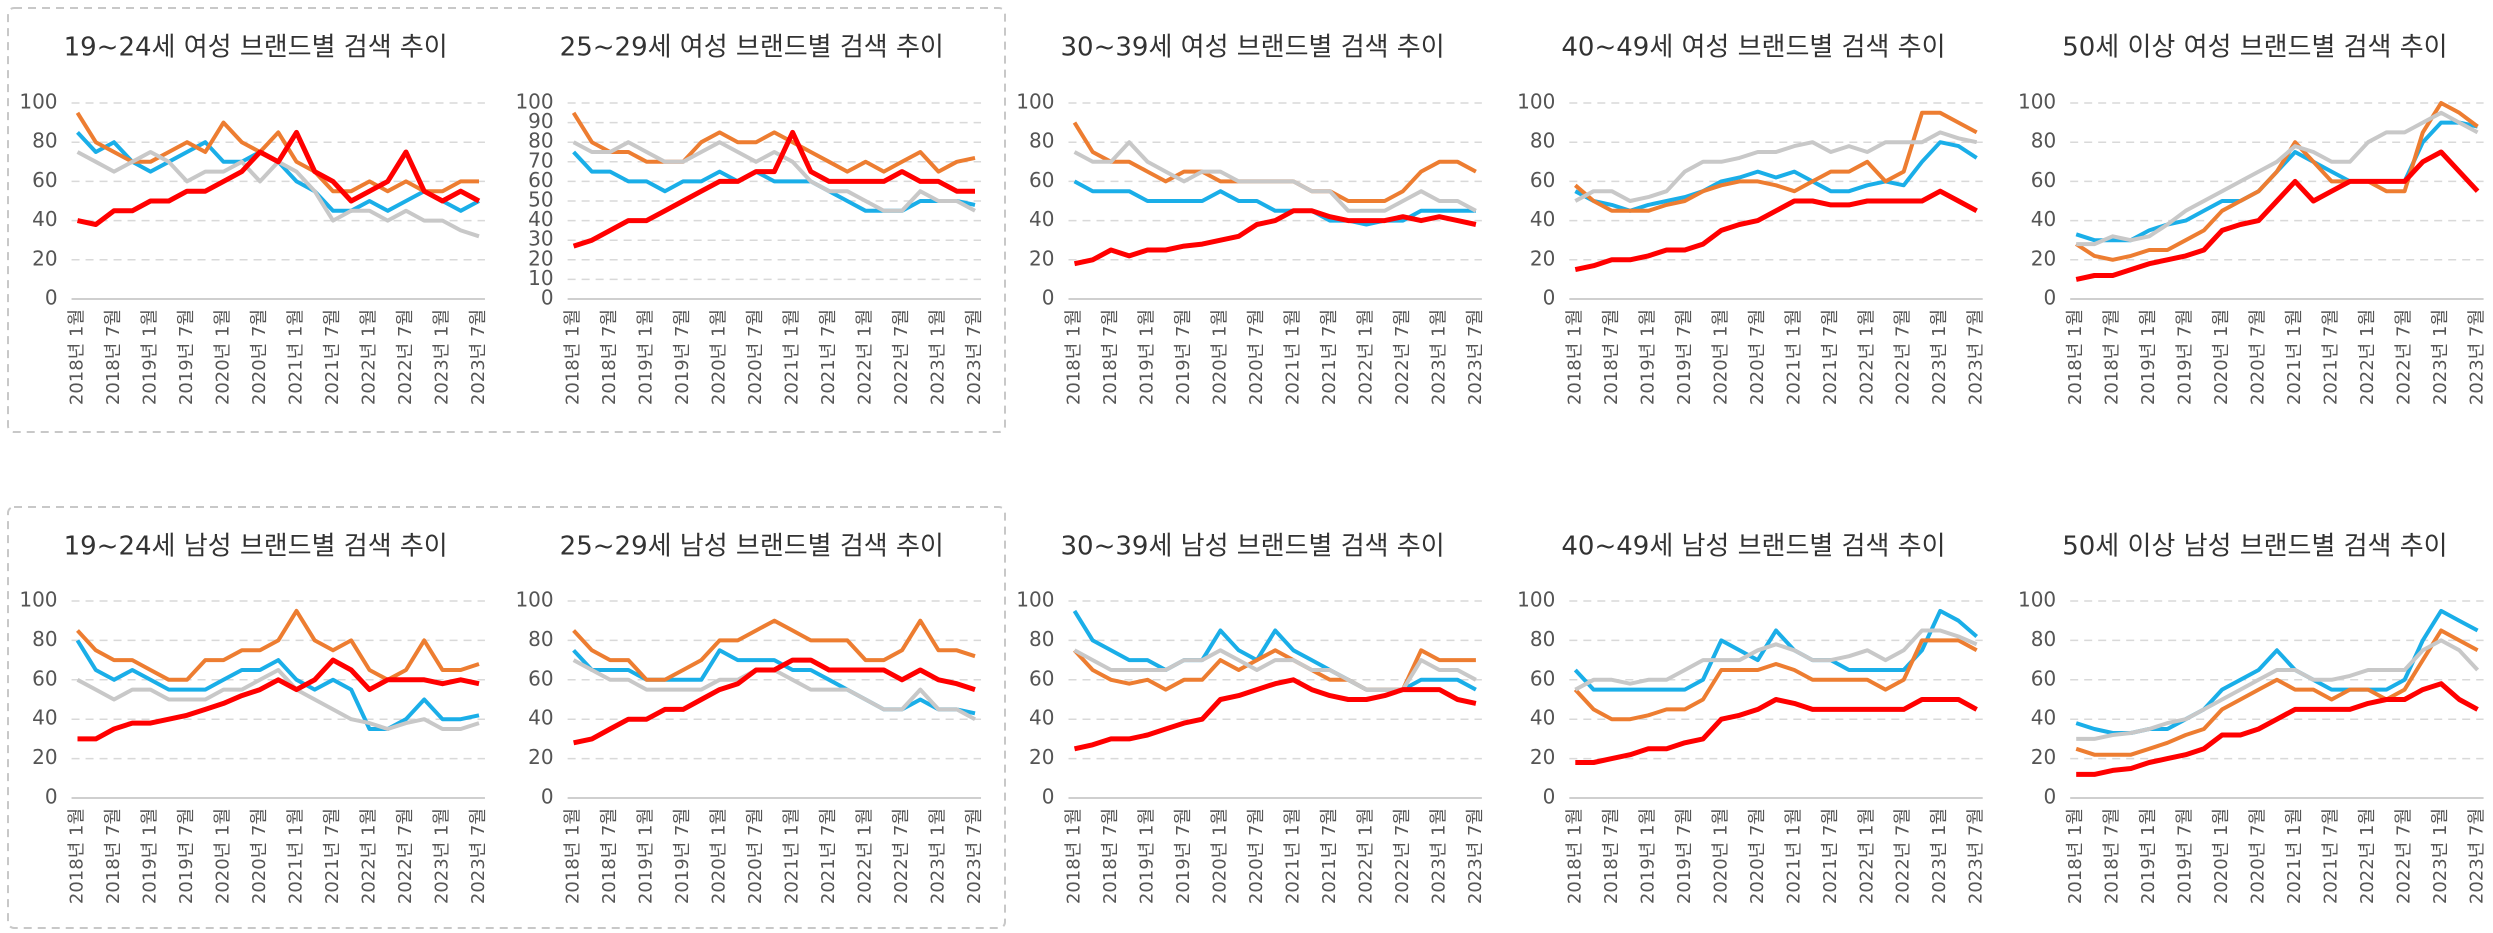  Describe the element at coordinates (2254, 547) in the screenshot. I see `chart-title: 50세 이상 남성 브랜드별 검색 추이` at that location.